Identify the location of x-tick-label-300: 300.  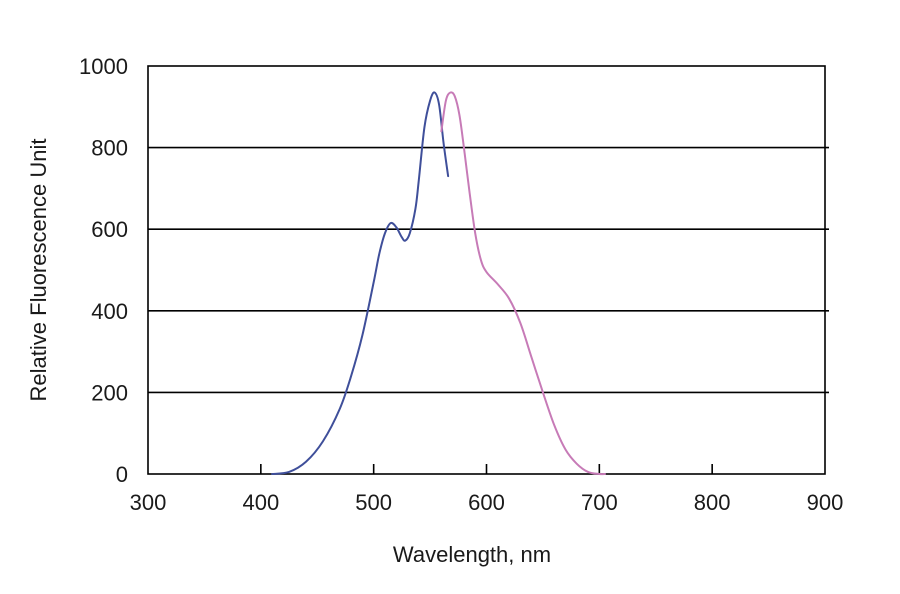
(148, 502).